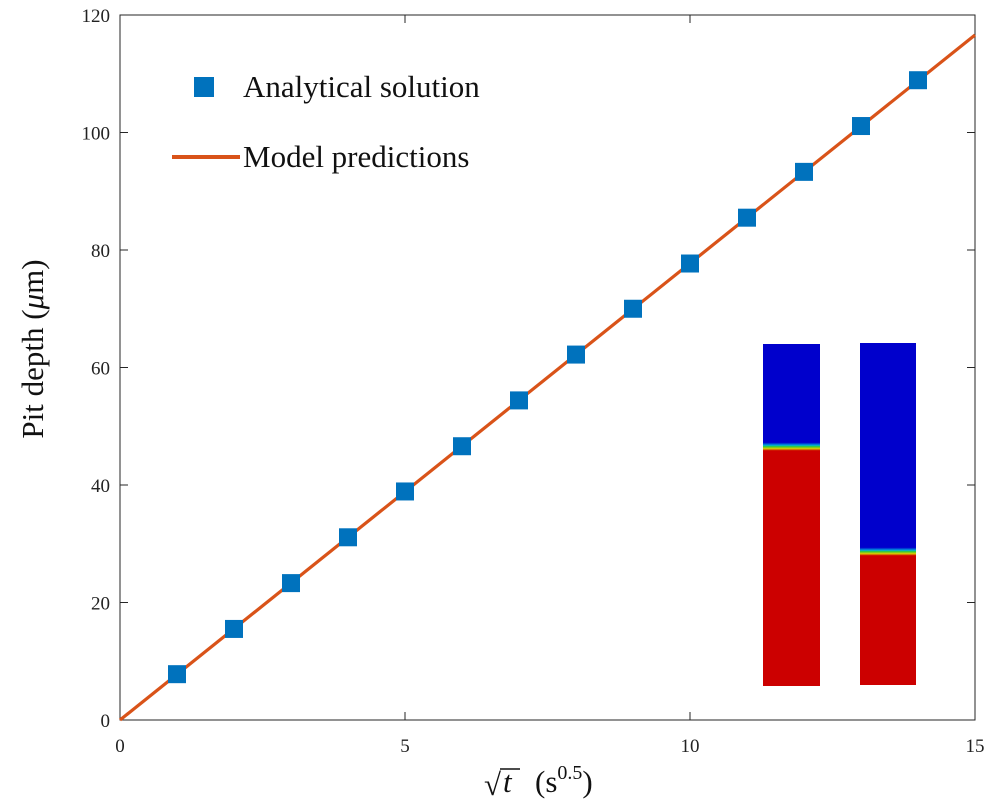 The image size is (990, 806). What do you see at coordinates (100, 369) in the screenshot?
I see `y-tick-label: 60` at bounding box center [100, 369].